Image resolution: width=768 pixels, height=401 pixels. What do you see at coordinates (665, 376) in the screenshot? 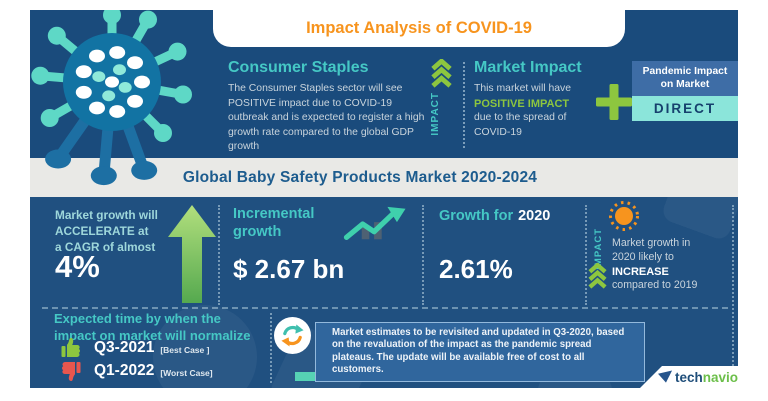
I see `technavio-triangle-icon` at bounding box center [665, 376].